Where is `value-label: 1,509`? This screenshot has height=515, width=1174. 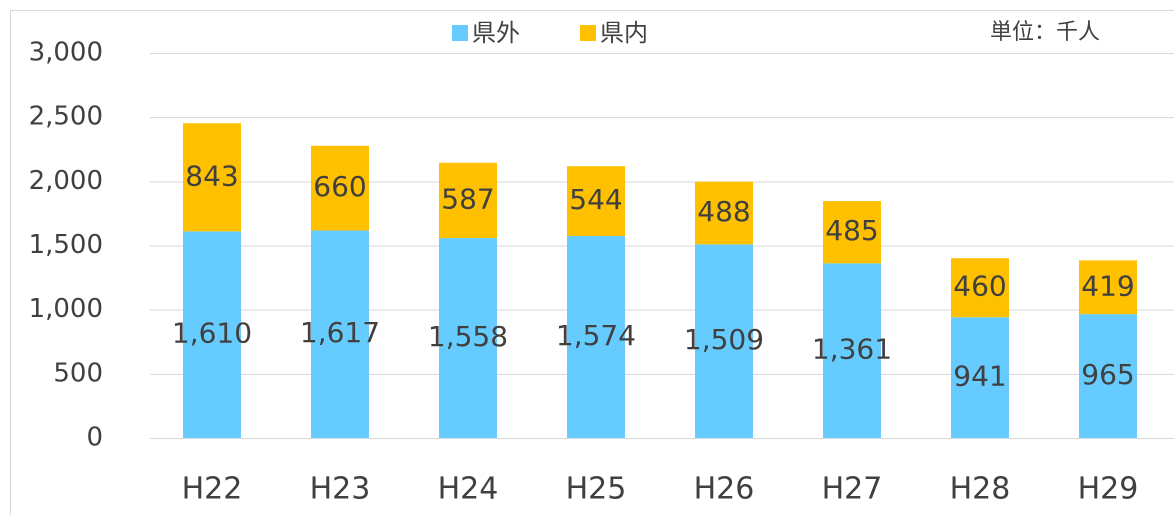 value-label: 1,509 is located at coordinates (724, 339).